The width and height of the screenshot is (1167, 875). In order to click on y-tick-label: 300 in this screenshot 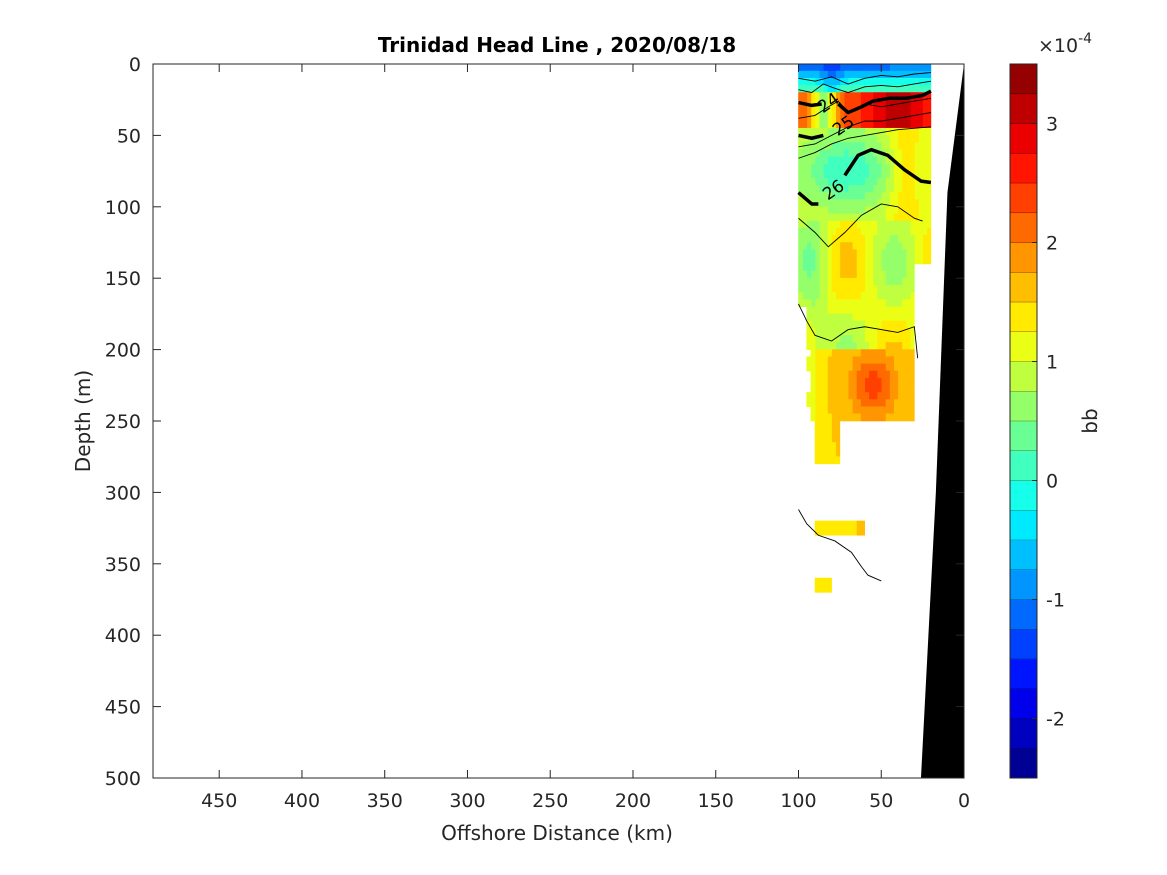, I will do `click(123, 493)`.